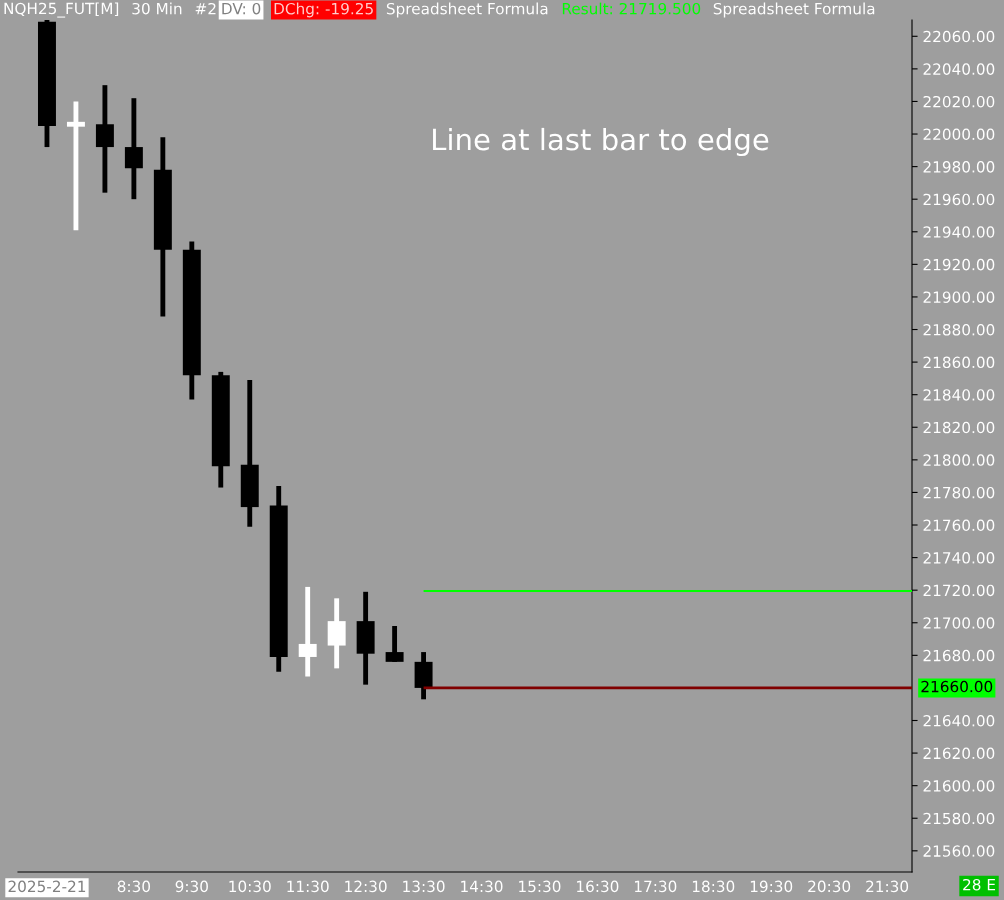  I want to click on y-tick-label: 22060.00, so click(959, 36).